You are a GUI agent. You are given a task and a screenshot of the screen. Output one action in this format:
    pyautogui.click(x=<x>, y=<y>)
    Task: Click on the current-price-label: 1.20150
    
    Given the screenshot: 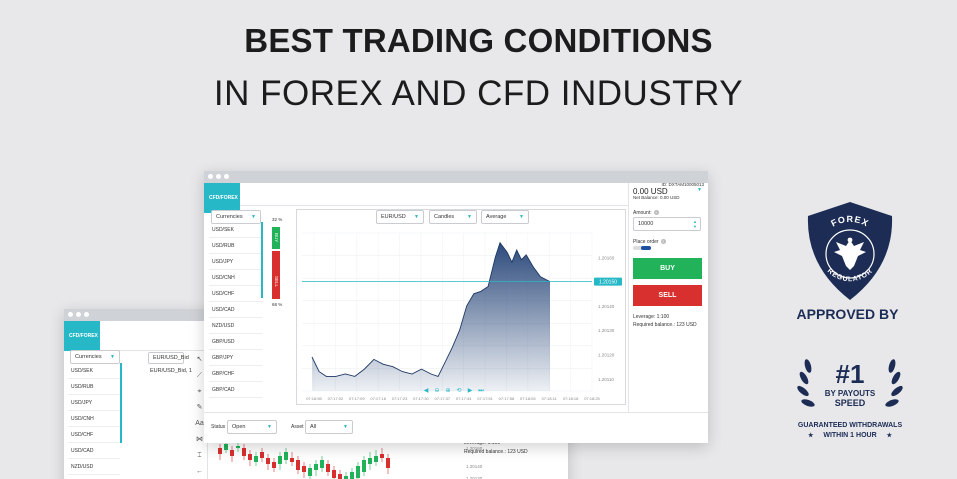 What is the action you would take?
    pyautogui.click(x=608, y=283)
    